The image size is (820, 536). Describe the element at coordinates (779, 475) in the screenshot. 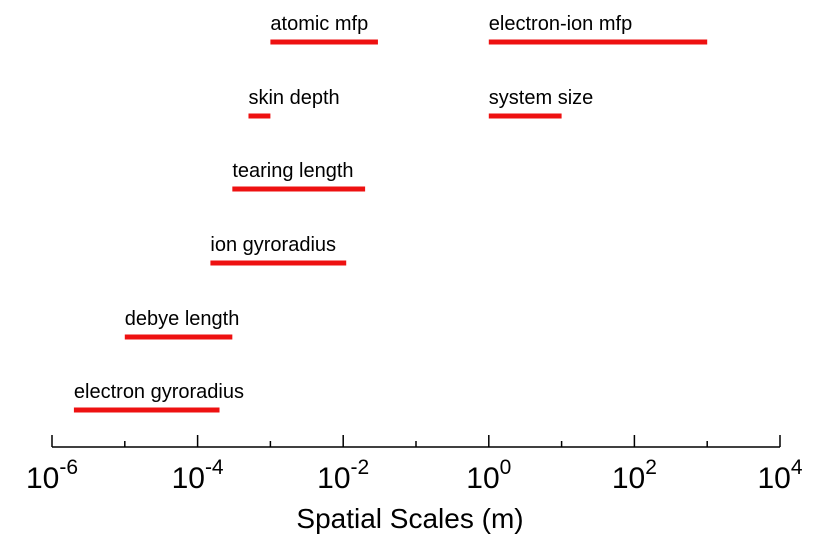

I see `x-tick-label: 10⁴` at that location.